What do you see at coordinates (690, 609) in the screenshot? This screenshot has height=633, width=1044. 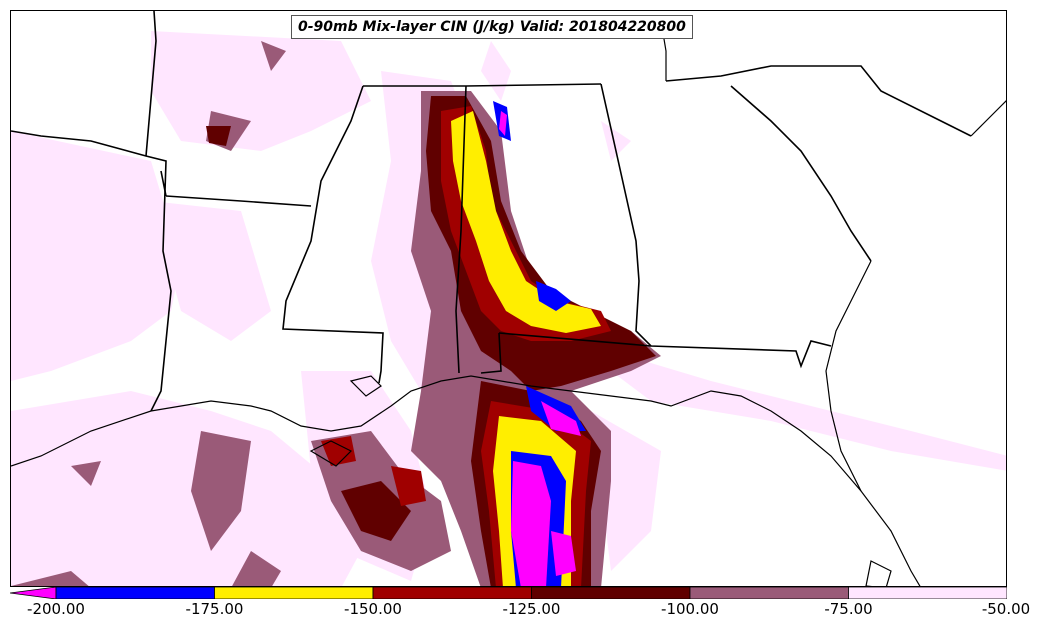 I see `colorbar-tick-label: -100.00` at bounding box center [690, 609].